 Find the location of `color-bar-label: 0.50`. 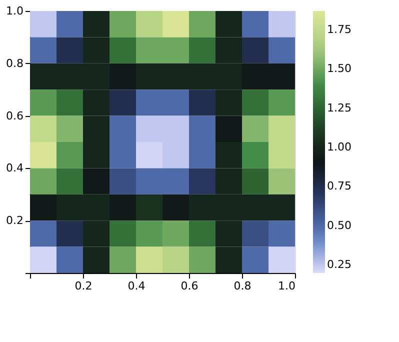

color-bar-label: 0.50 is located at coordinates (339, 225).